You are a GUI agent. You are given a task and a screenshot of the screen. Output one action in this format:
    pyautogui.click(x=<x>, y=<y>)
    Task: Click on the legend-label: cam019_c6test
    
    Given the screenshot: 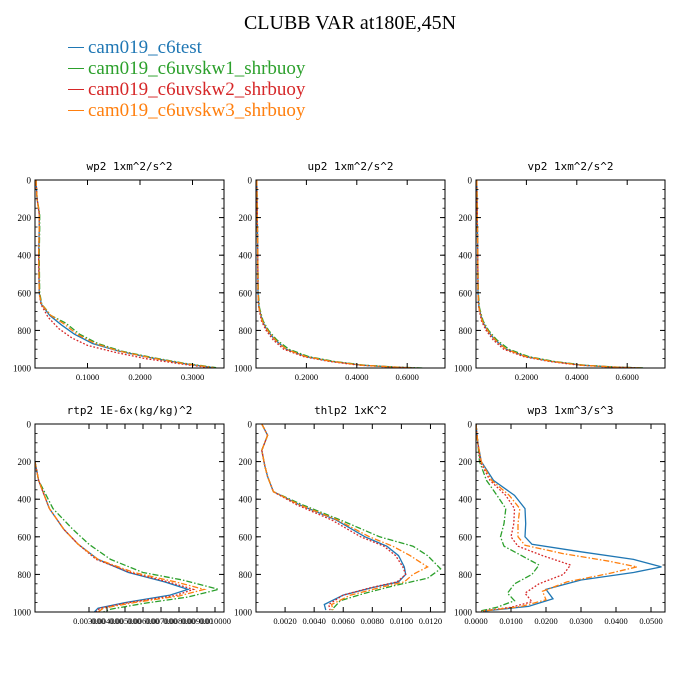 What is the action you would take?
    pyautogui.click(x=145, y=47)
    